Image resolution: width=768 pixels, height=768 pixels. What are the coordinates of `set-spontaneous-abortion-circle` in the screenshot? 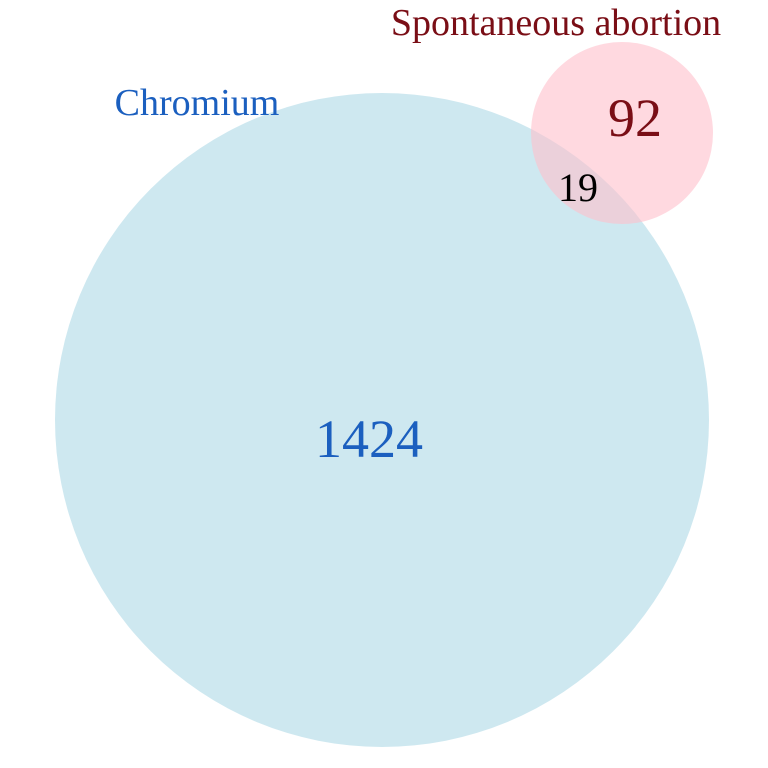 It's located at (622, 133).